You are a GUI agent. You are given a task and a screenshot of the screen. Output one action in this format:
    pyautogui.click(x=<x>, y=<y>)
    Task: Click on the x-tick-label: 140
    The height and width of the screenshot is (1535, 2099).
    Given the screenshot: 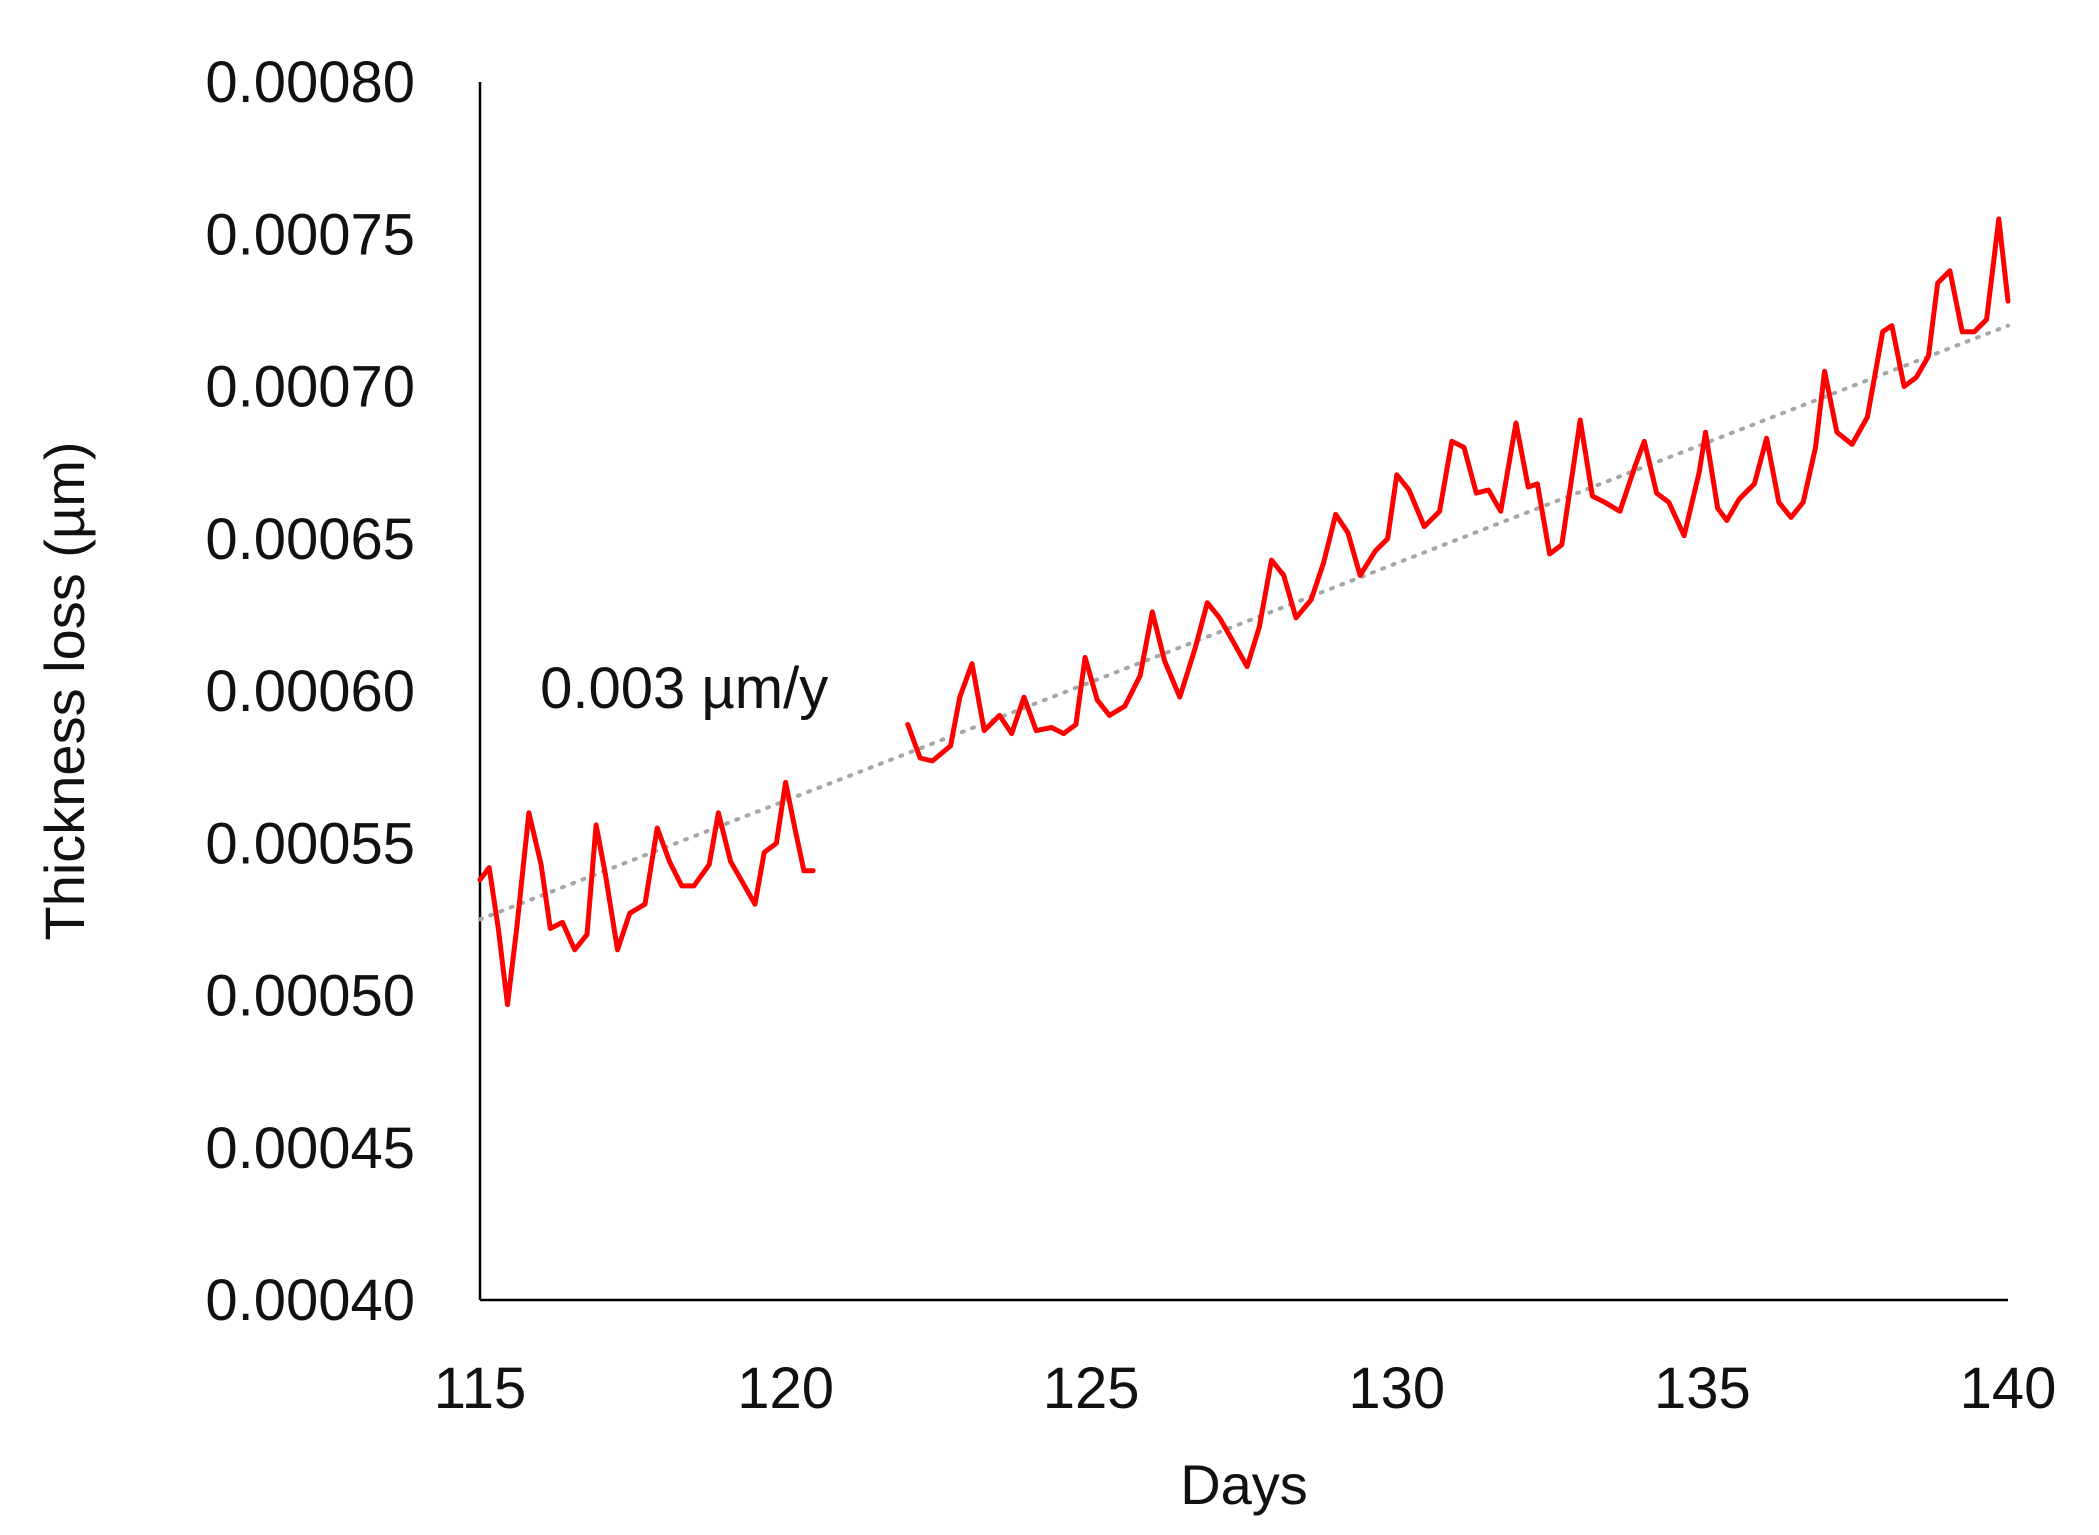 What is the action you would take?
    pyautogui.click(x=2008, y=1388)
    